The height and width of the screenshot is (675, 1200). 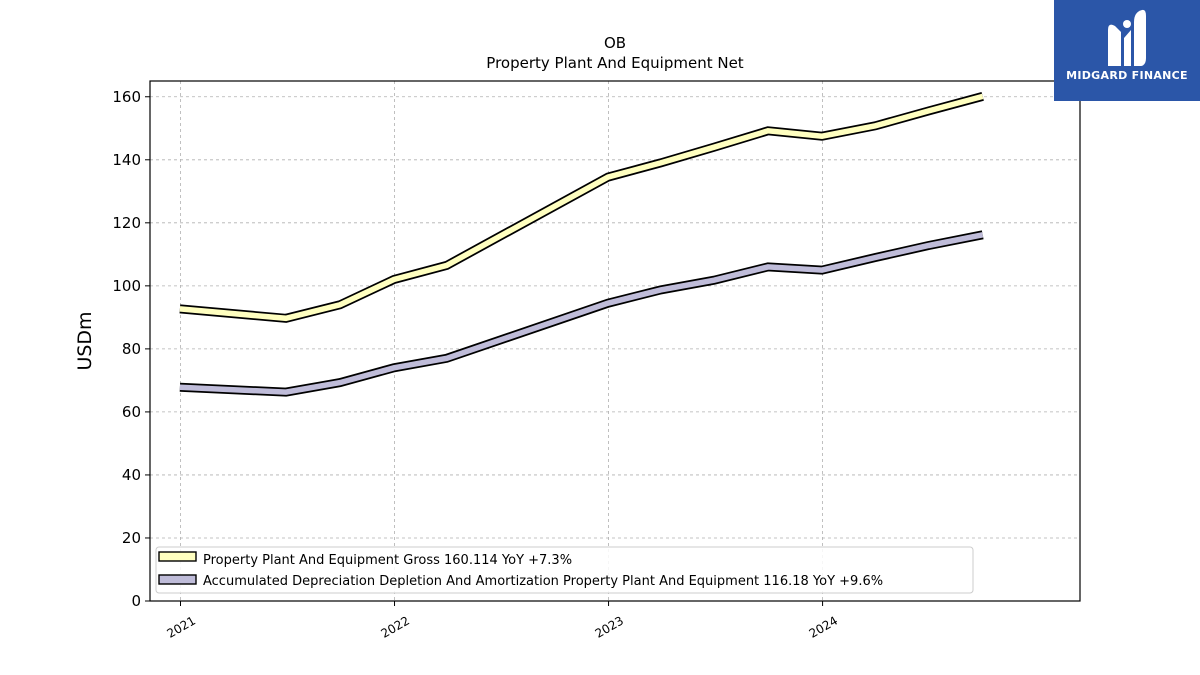 I want to click on chart-title: OB, so click(x=615, y=43).